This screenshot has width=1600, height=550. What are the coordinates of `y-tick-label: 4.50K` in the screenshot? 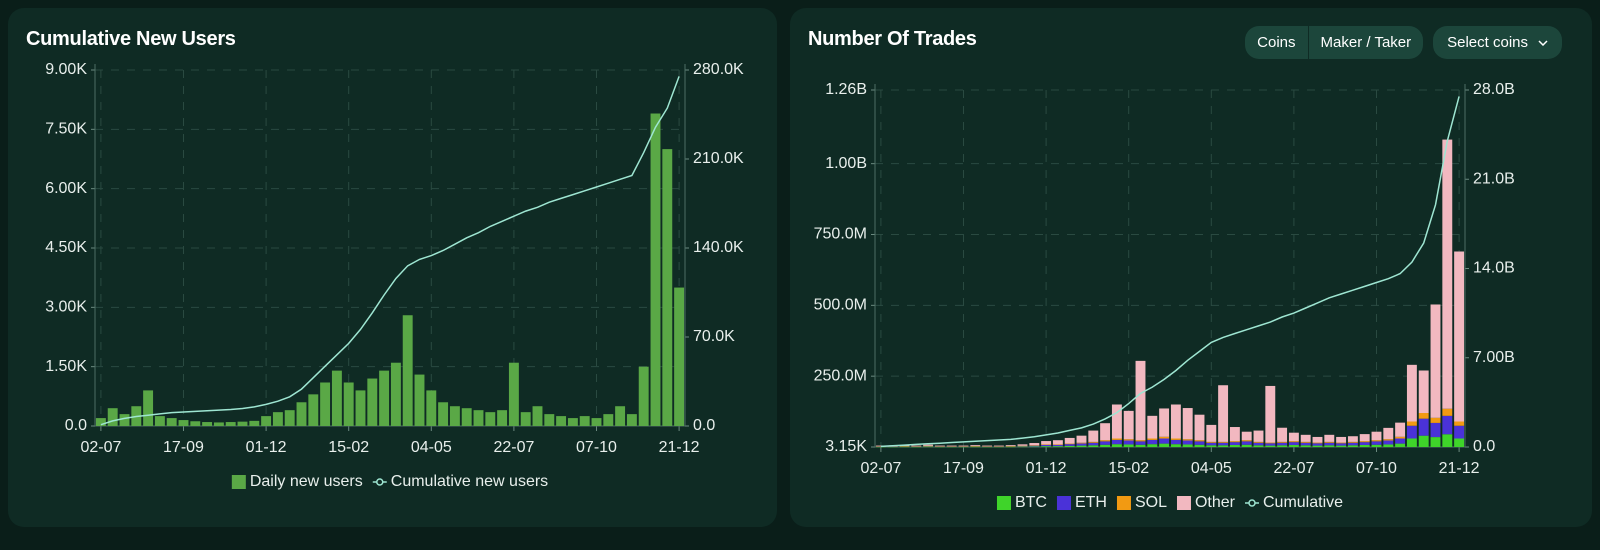 It's located at (66, 247).